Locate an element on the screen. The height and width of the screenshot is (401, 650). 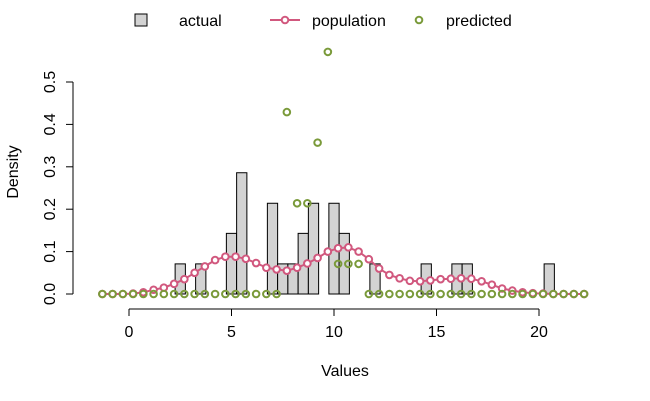
y-tick-label: 0.5 is located at coordinates (50, 82).